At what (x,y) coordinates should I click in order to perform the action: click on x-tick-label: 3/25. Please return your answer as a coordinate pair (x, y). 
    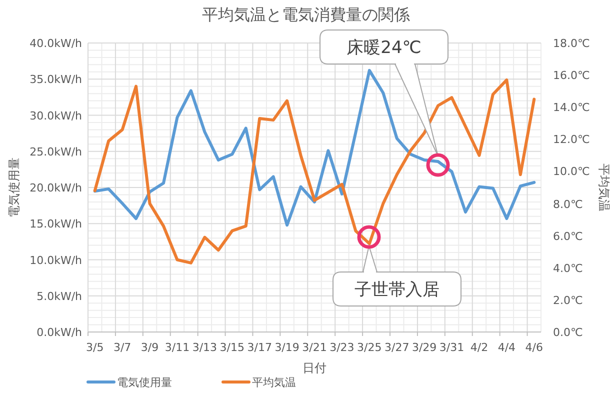
    Looking at the image, I should click on (369, 347).